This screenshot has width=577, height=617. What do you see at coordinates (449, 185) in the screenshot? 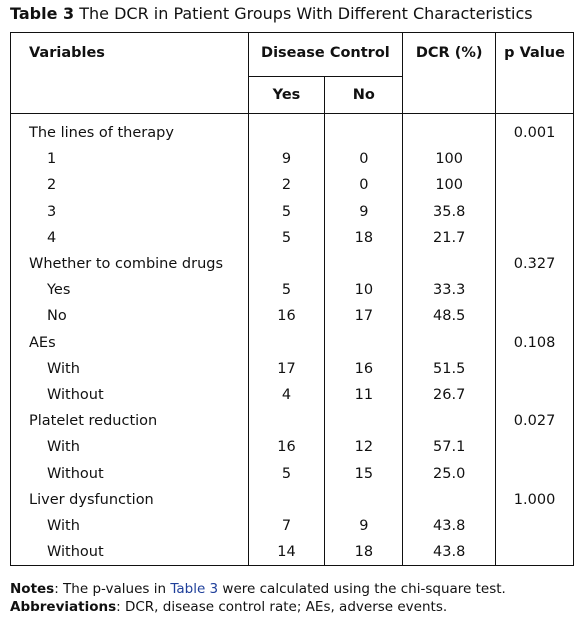
I see `row-dcr: 100` at bounding box center [449, 185].